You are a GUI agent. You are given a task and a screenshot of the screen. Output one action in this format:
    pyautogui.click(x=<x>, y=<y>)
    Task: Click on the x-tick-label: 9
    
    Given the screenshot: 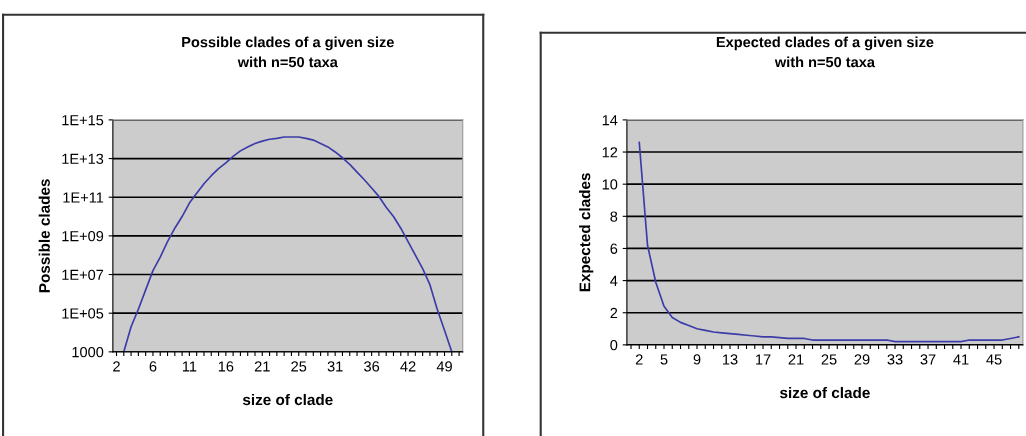 What is the action you would take?
    pyautogui.click(x=697, y=359)
    